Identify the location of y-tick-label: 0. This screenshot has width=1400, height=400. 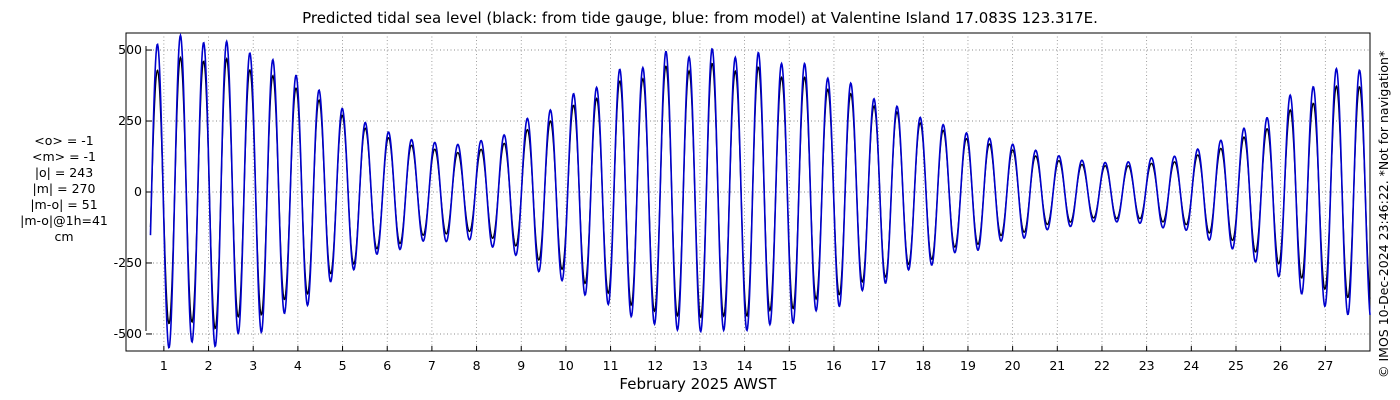
(138, 191).